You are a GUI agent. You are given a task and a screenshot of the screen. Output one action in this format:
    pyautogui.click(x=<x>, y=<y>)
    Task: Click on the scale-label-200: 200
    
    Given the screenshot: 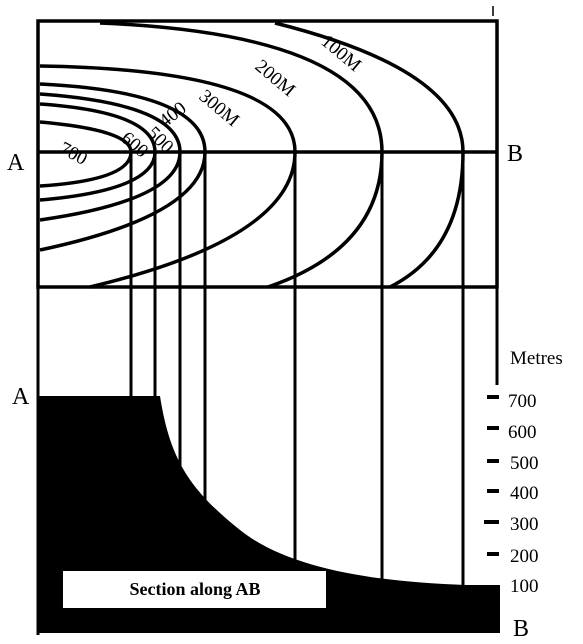 What is the action you would take?
    pyautogui.click(x=524, y=556)
    